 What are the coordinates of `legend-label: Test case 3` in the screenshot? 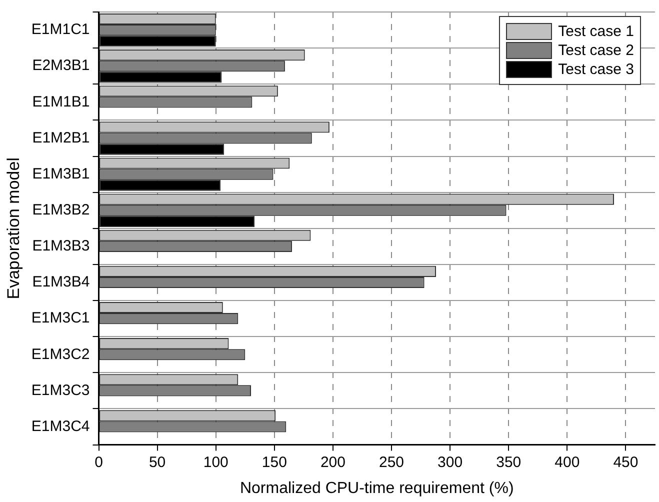 It's located at (596, 69).